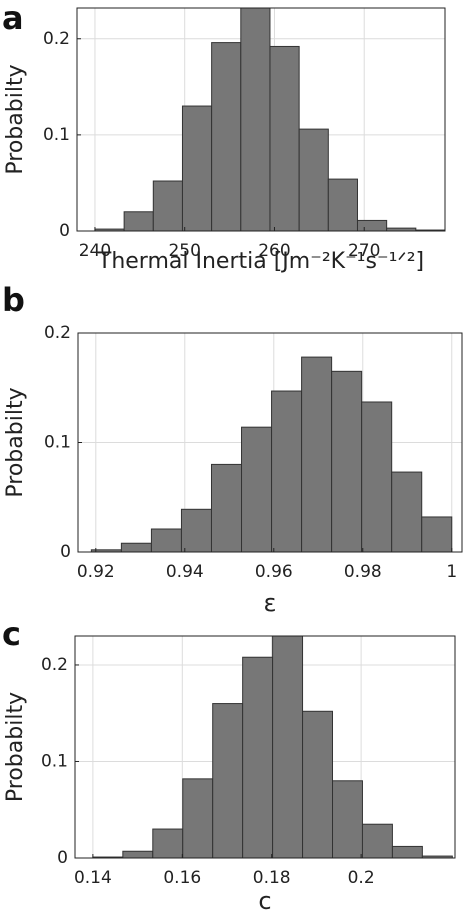  Describe the element at coordinates (272, 878) in the screenshot. I see `x-tick-label: 0.18` at that location.